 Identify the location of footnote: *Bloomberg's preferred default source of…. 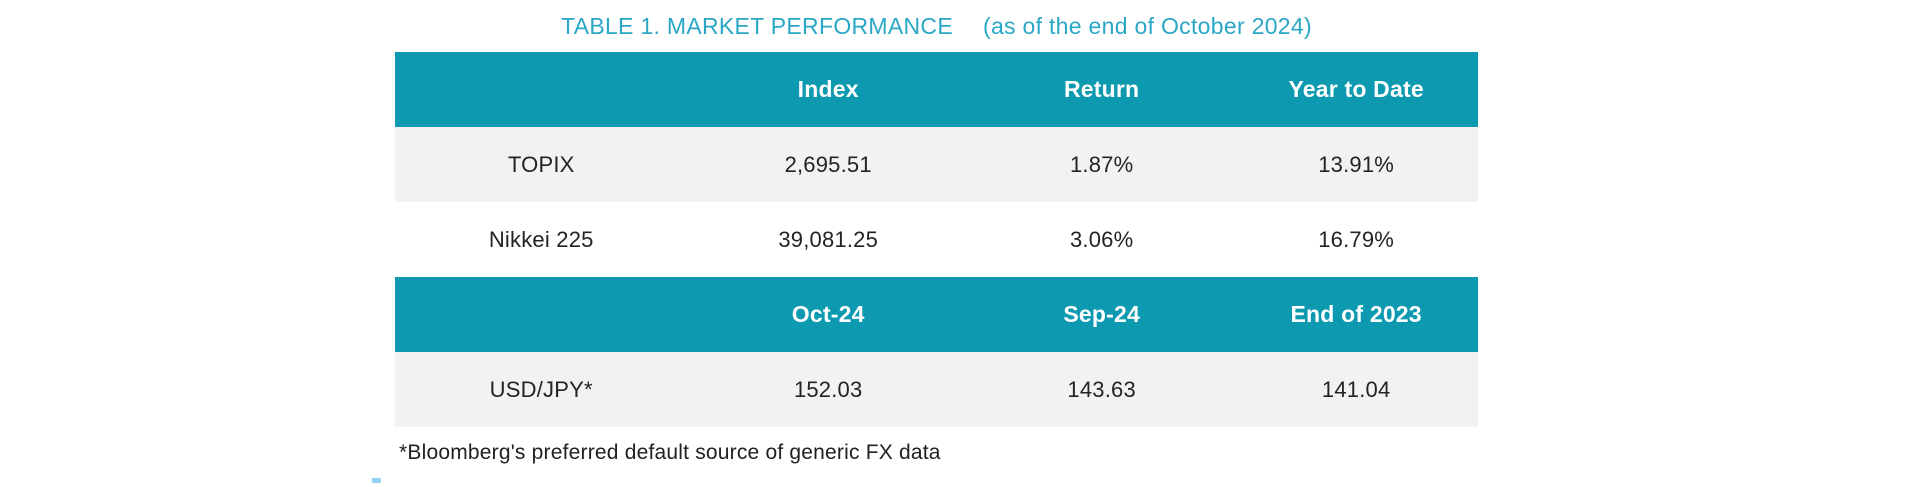
(670, 452).